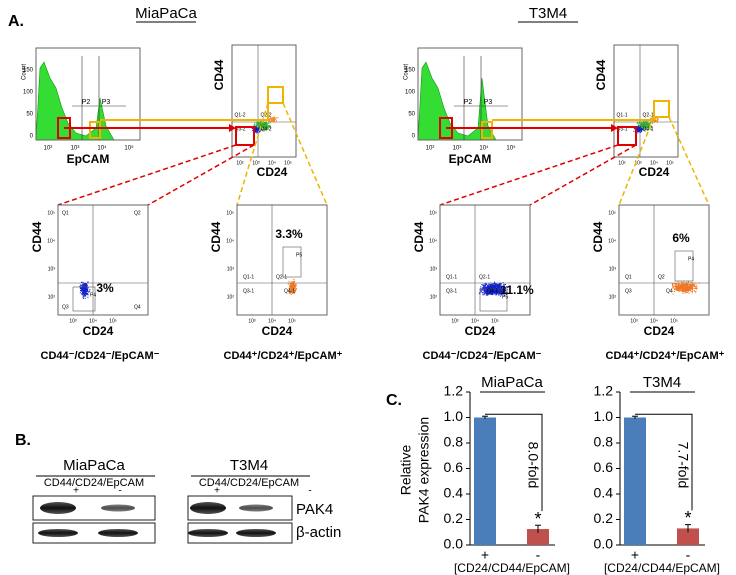 The height and width of the screenshot is (575, 736). I want to click on gate-label: Q2, so click(137, 213).